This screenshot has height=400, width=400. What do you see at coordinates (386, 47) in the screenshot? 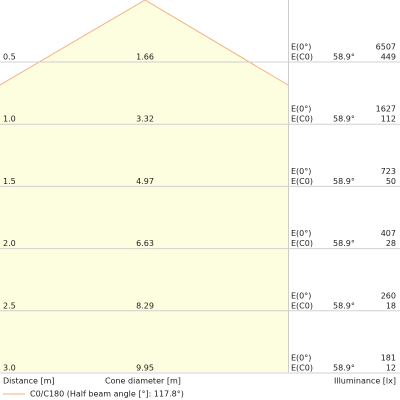
I see `e0-value: 6507` at bounding box center [386, 47].